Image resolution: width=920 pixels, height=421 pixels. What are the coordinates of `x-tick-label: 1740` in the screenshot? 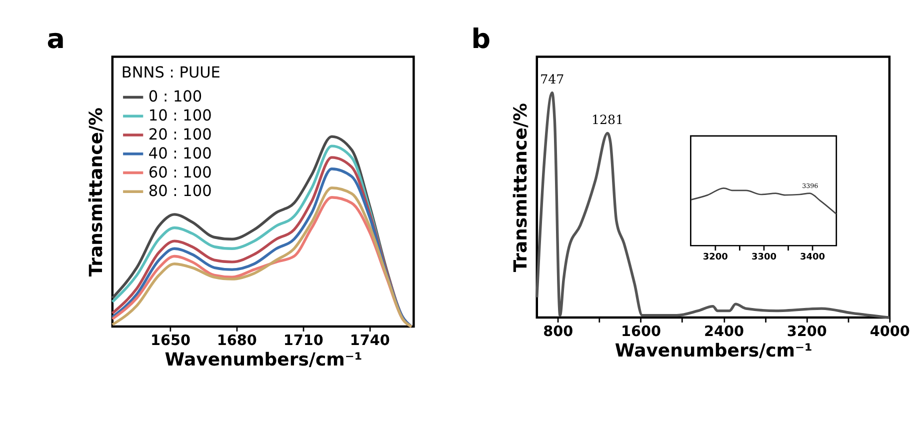 It's located at (370, 340).